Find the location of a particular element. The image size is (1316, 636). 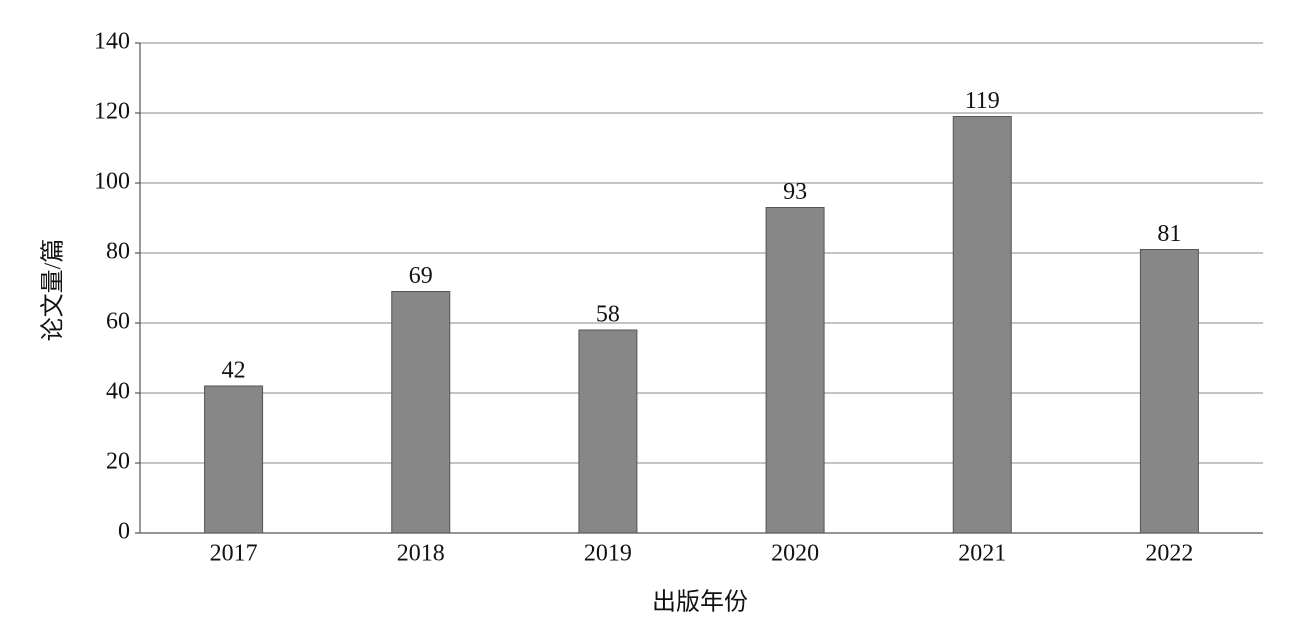

y-tick-label: 60 is located at coordinates (118, 322).